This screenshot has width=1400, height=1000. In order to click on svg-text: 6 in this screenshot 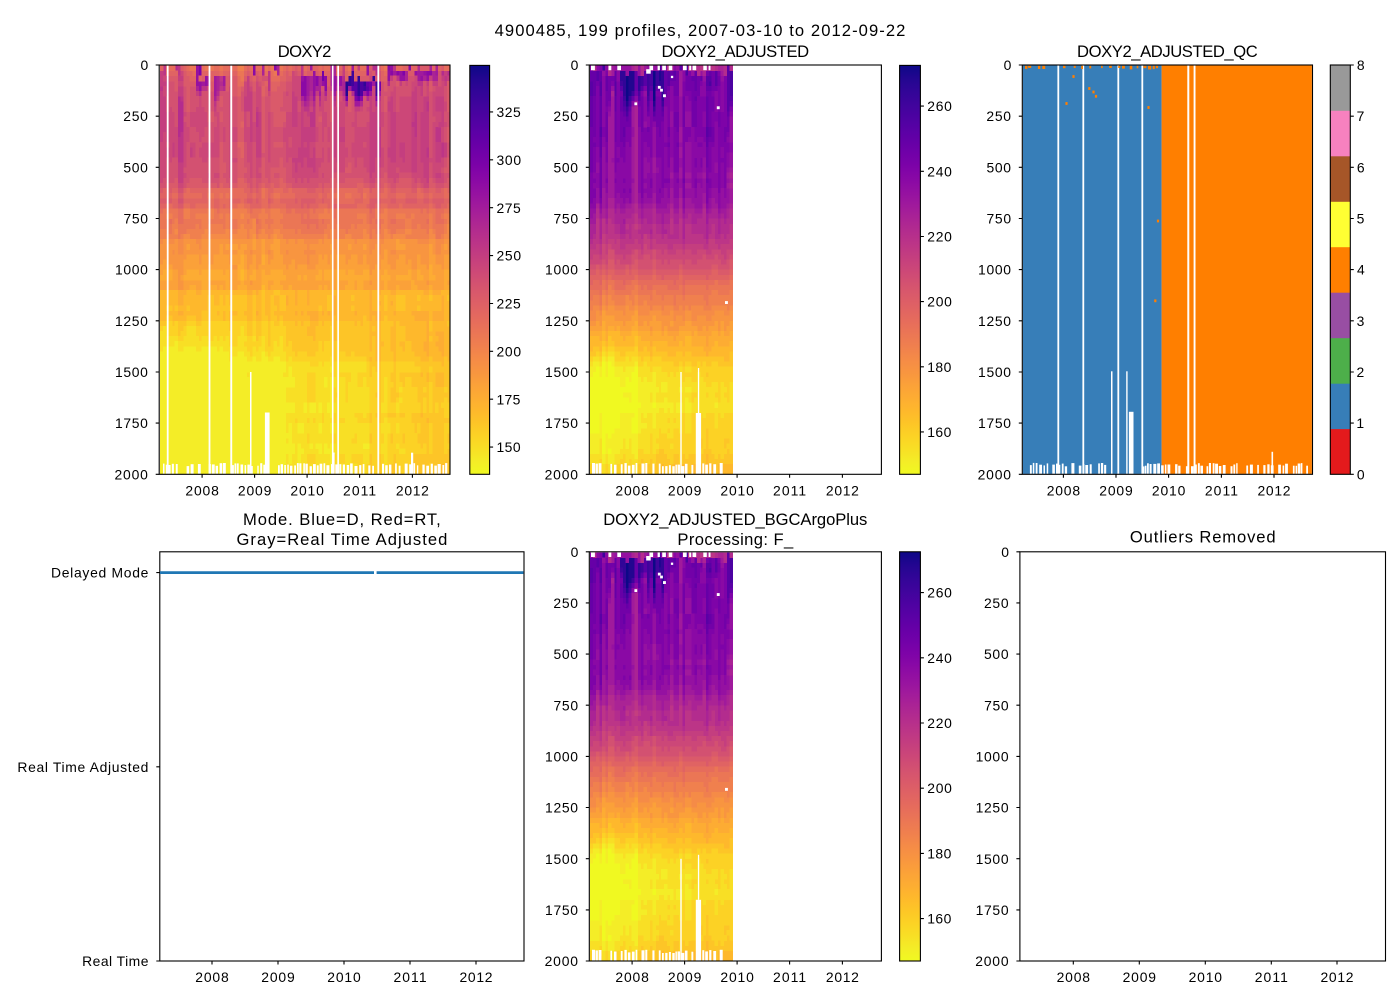, I will do `click(1361, 167)`.